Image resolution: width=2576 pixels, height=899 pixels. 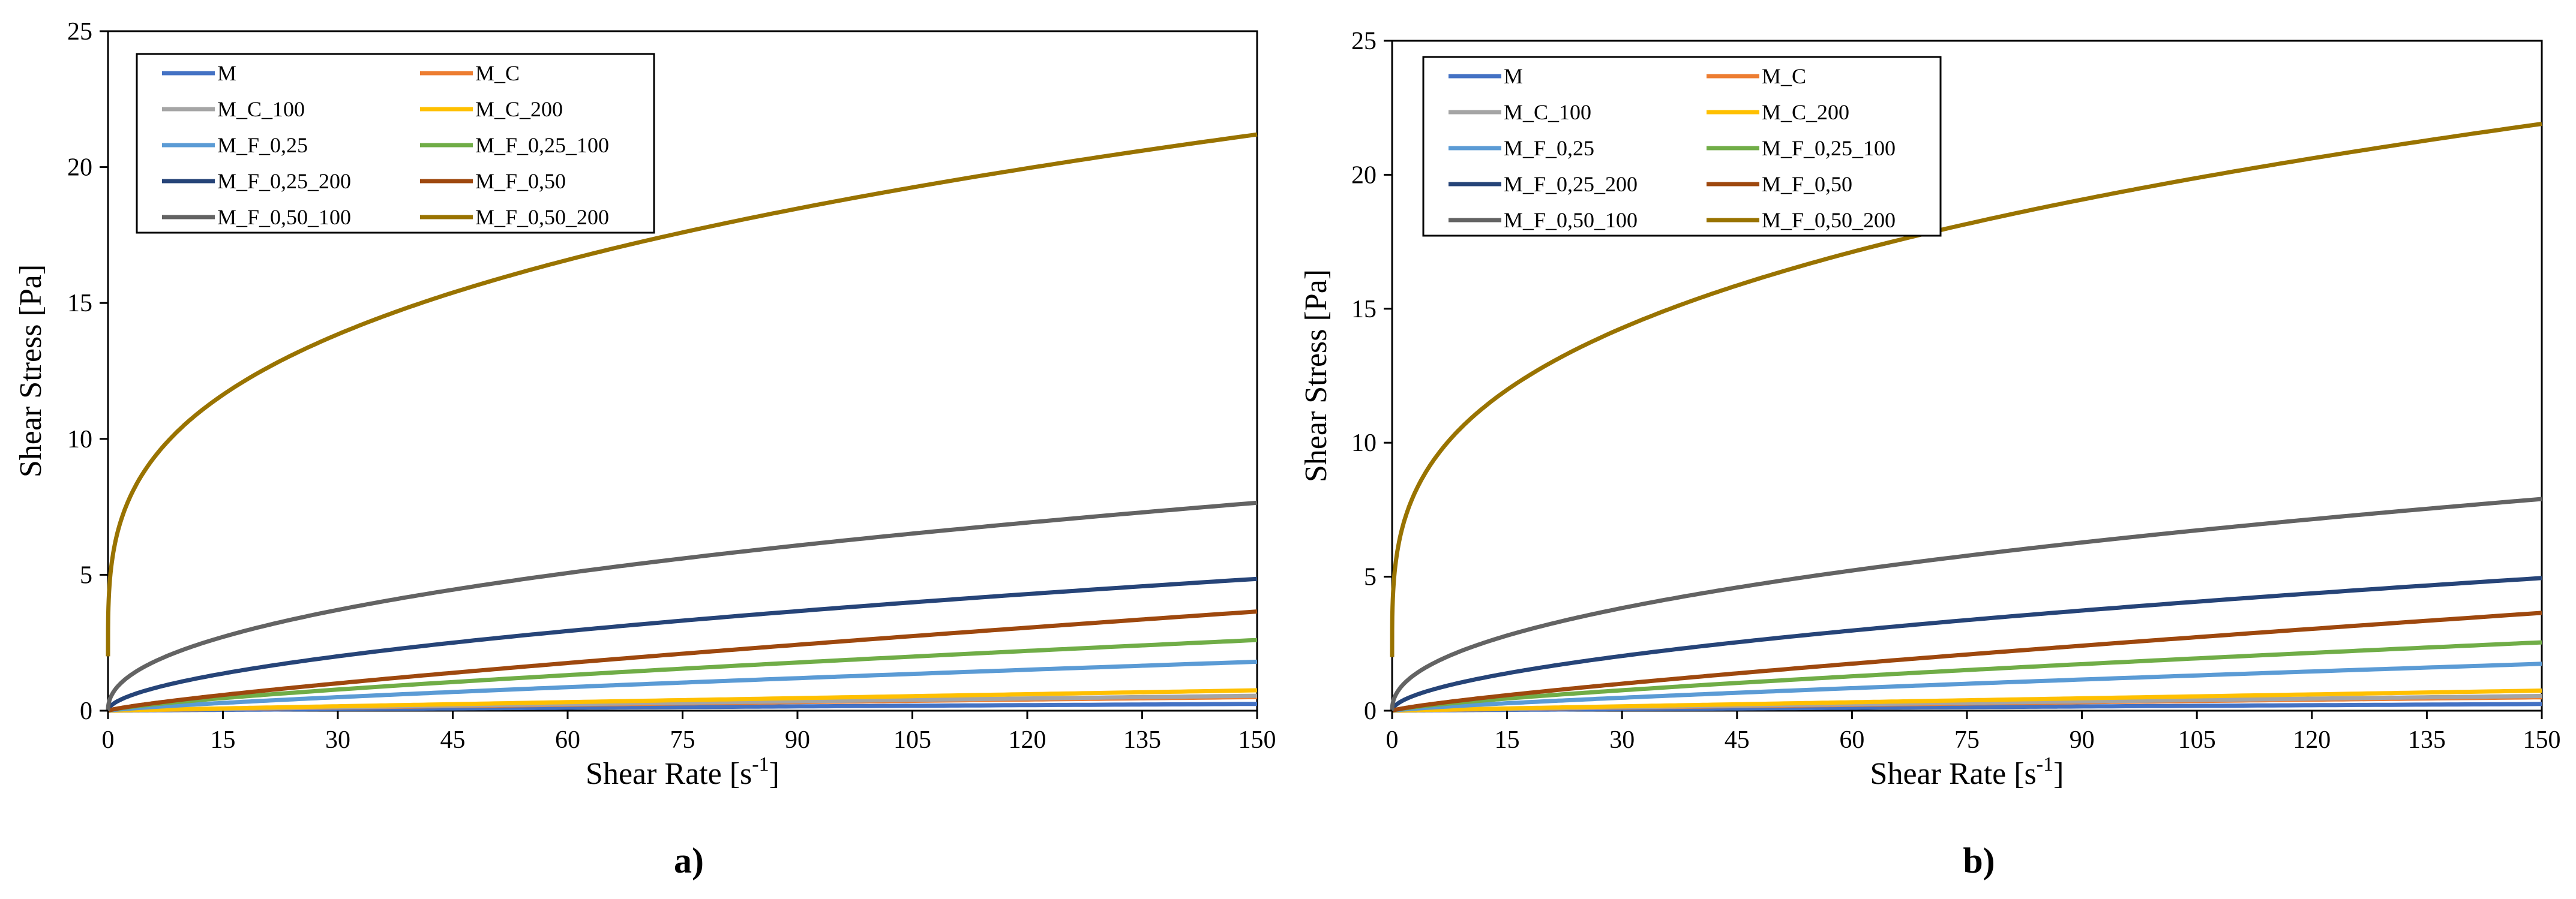 I want to click on x-tick-label: 90, so click(x=2082, y=740).